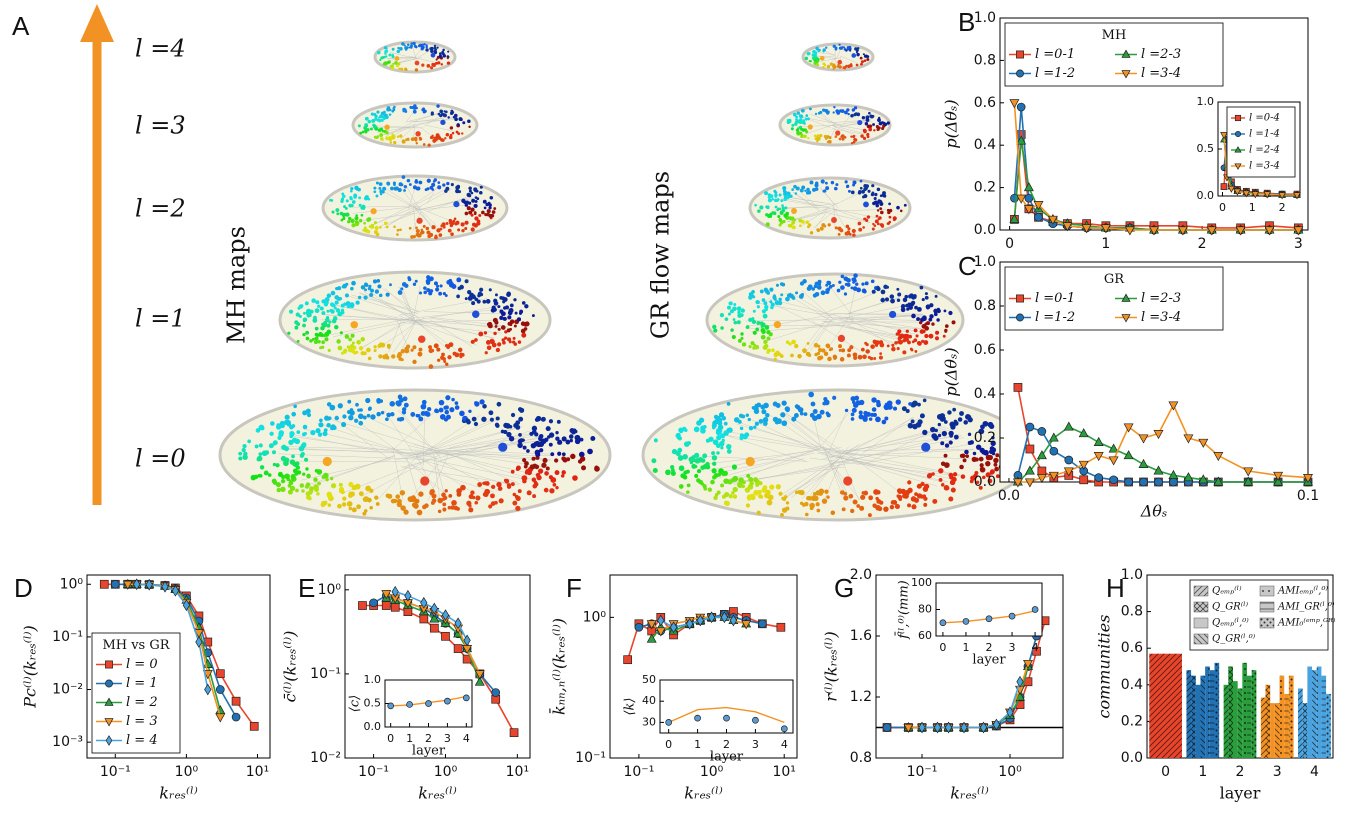 This screenshot has width=1346, height=817. Describe the element at coordinates (142, 702) in the screenshot. I see `legend-label: l = 2` at that location.